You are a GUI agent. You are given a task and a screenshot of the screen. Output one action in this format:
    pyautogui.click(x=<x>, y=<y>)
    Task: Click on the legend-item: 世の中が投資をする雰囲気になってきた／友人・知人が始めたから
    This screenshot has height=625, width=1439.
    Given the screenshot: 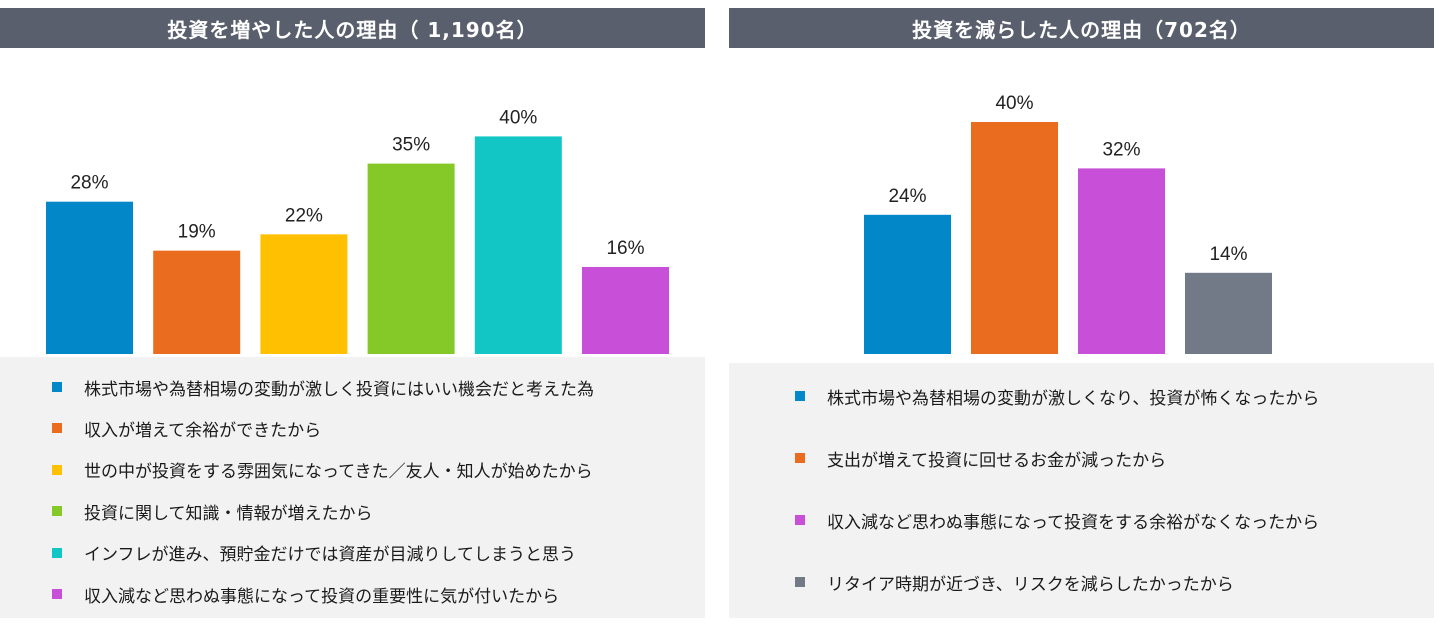 What is the action you would take?
    pyautogui.click(x=322, y=470)
    